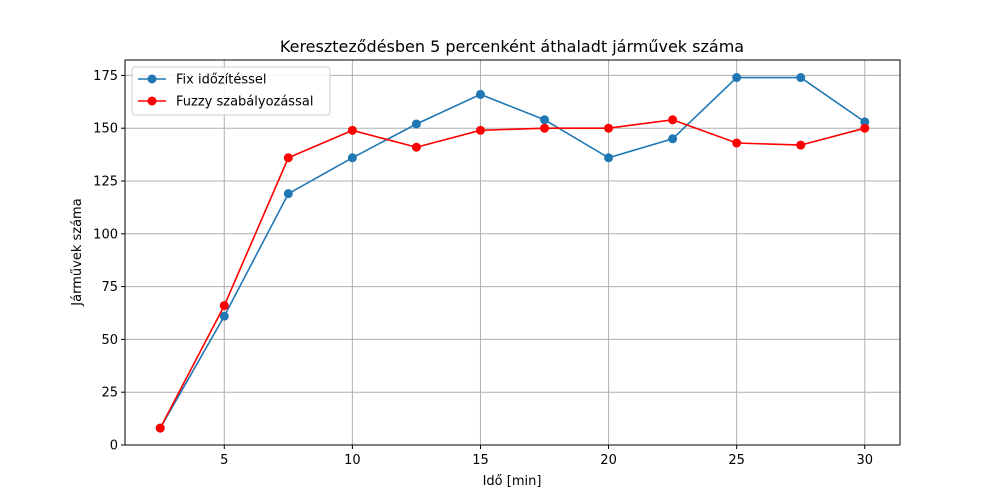  What do you see at coordinates (109, 393) in the screenshot?
I see `y-tick-label: 25` at bounding box center [109, 393].